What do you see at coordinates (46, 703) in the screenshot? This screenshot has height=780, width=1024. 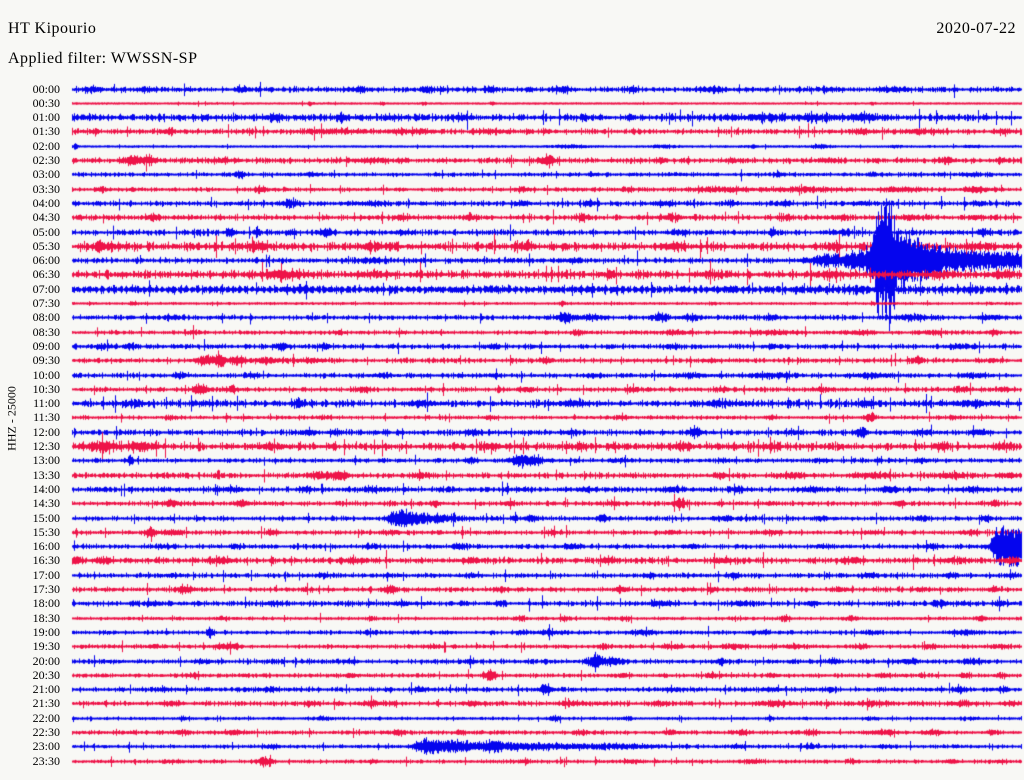 I see `trace-time-label: 21:30` at bounding box center [46, 703].